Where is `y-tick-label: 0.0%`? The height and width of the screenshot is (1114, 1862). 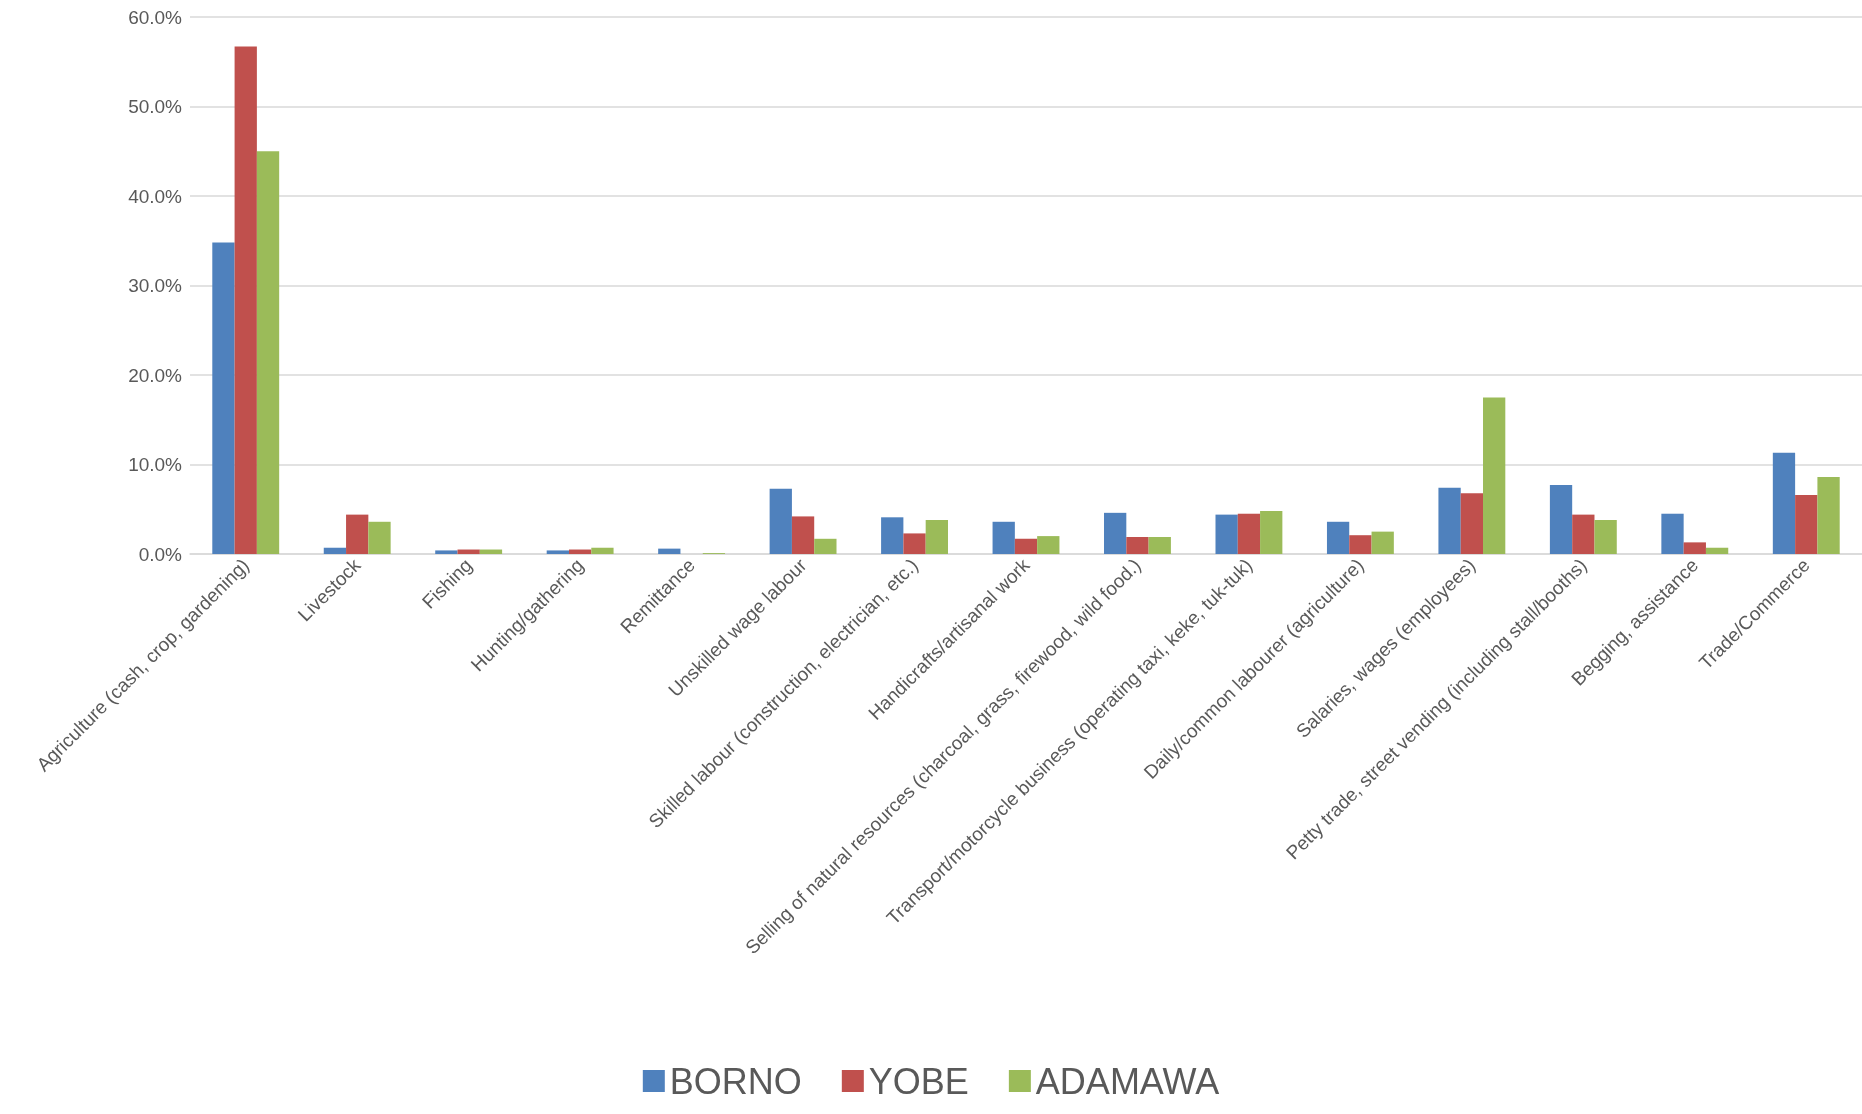 y-tick-label: 0.0% is located at coordinates (160, 554).